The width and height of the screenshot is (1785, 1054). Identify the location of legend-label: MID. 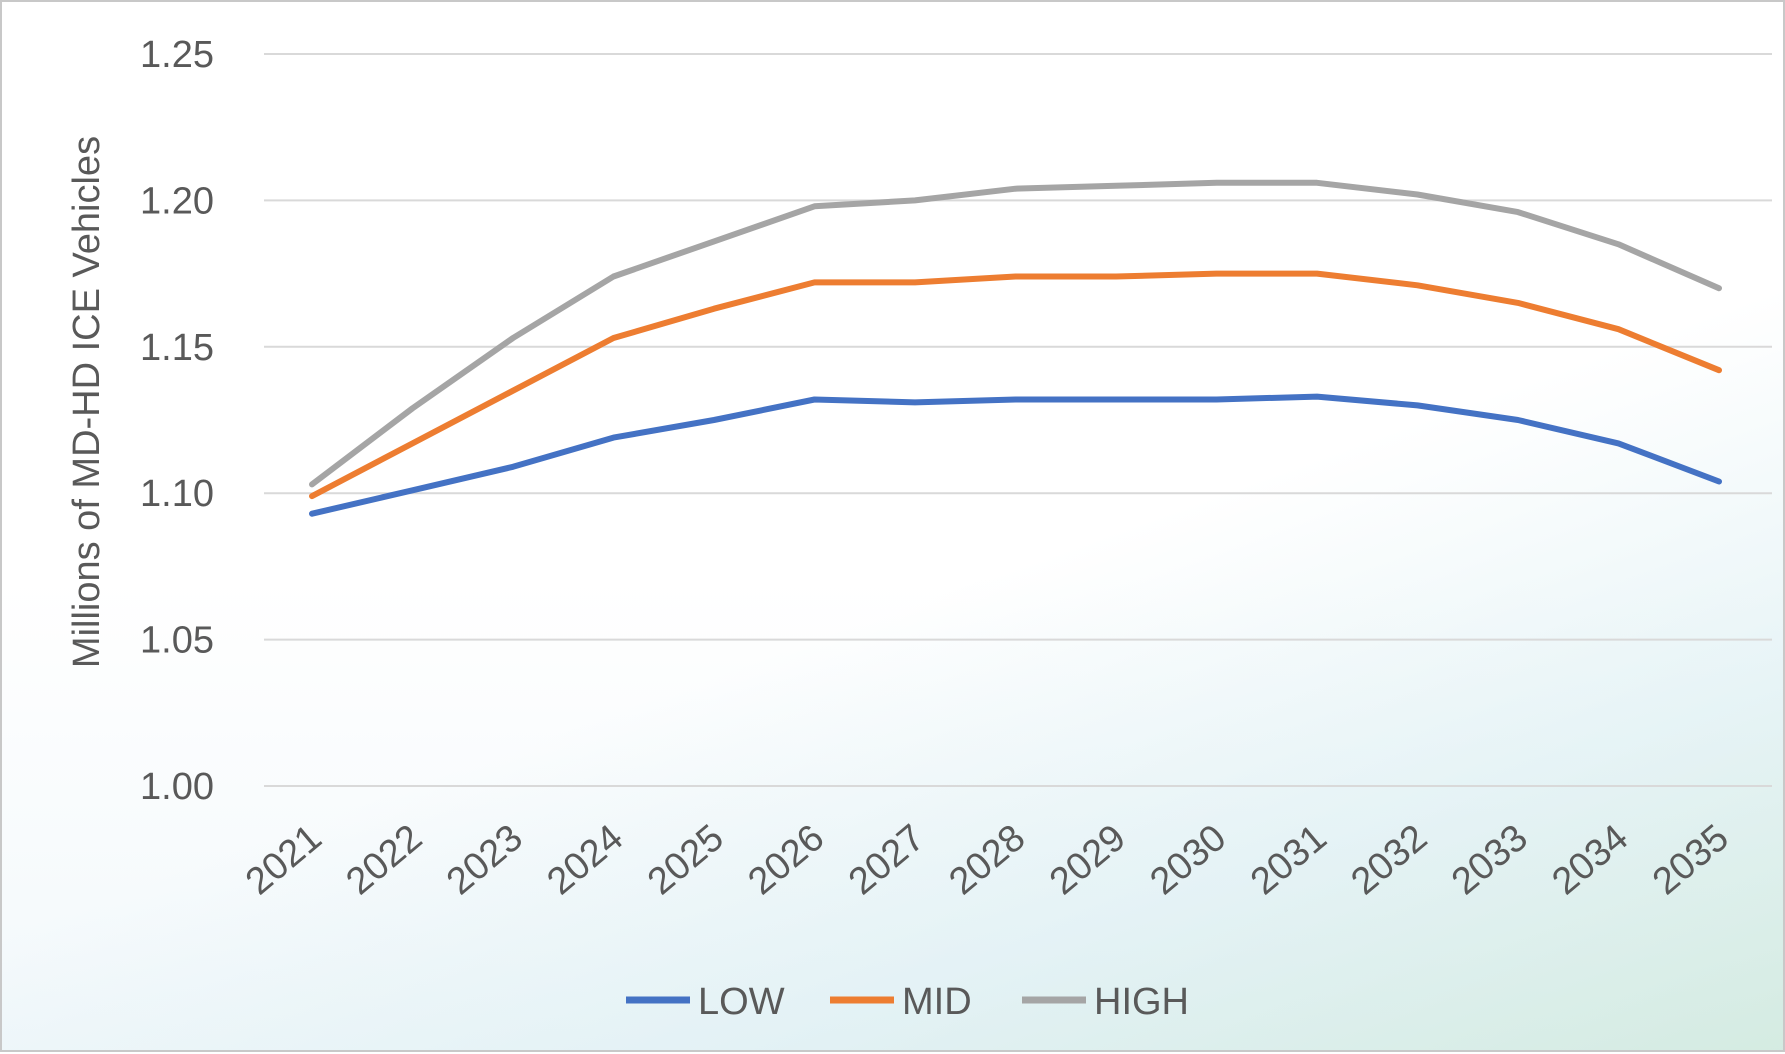
(937, 1002).